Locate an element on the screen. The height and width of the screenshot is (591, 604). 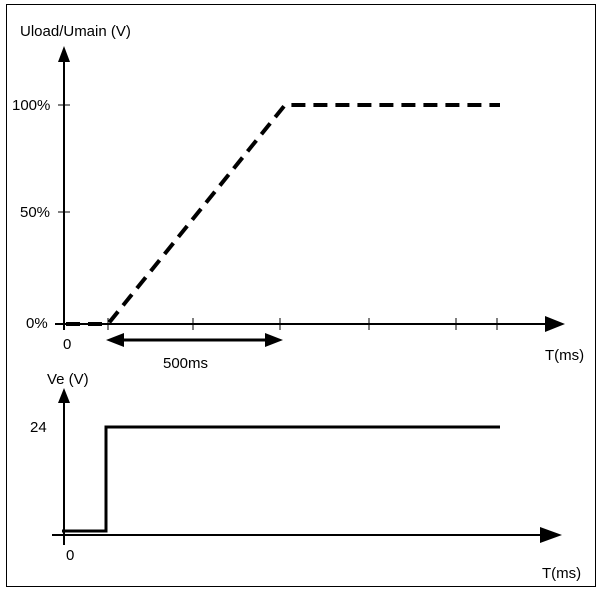
bottom-y-arrow is located at coordinates (64, 395).